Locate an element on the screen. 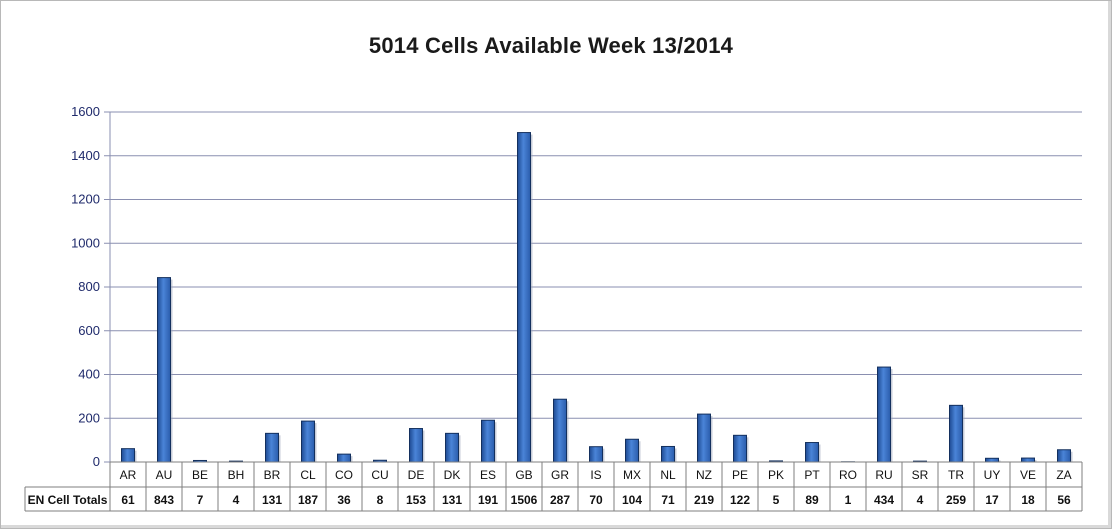 The image size is (1112, 529). bar-pt is located at coordinates (812, 452).